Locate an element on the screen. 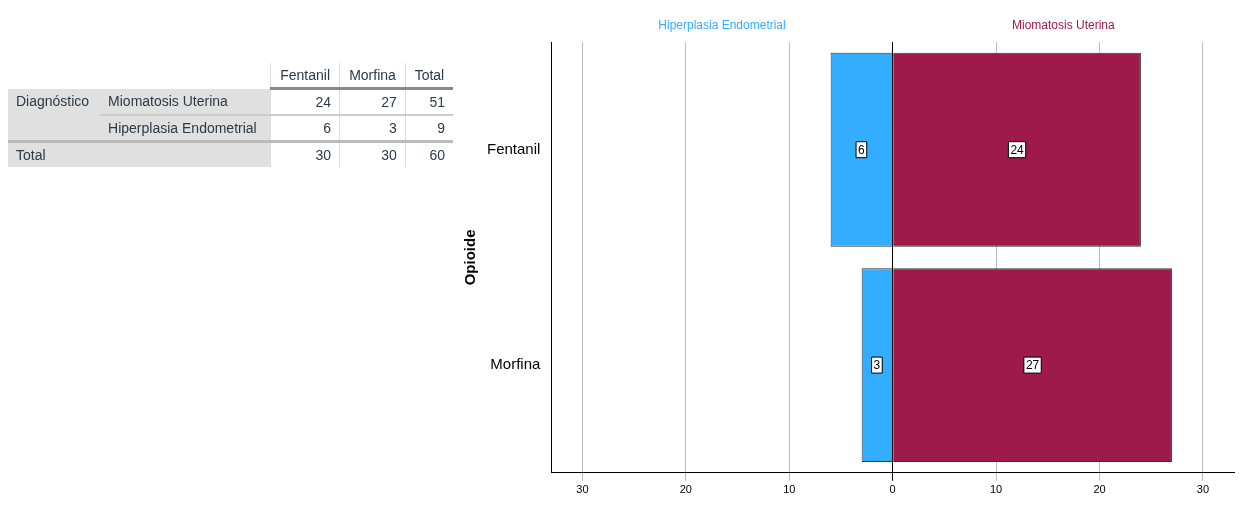 The width and height of the screenshot is (1254, 508). text: Diagnóstico is located at coordinates (54, 115).